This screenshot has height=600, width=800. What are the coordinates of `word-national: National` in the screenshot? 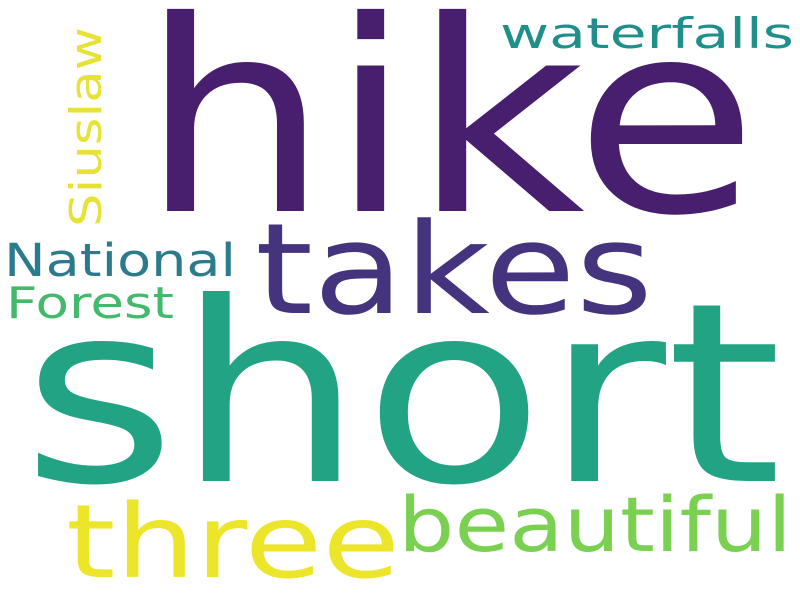 It's located at (120, 260).